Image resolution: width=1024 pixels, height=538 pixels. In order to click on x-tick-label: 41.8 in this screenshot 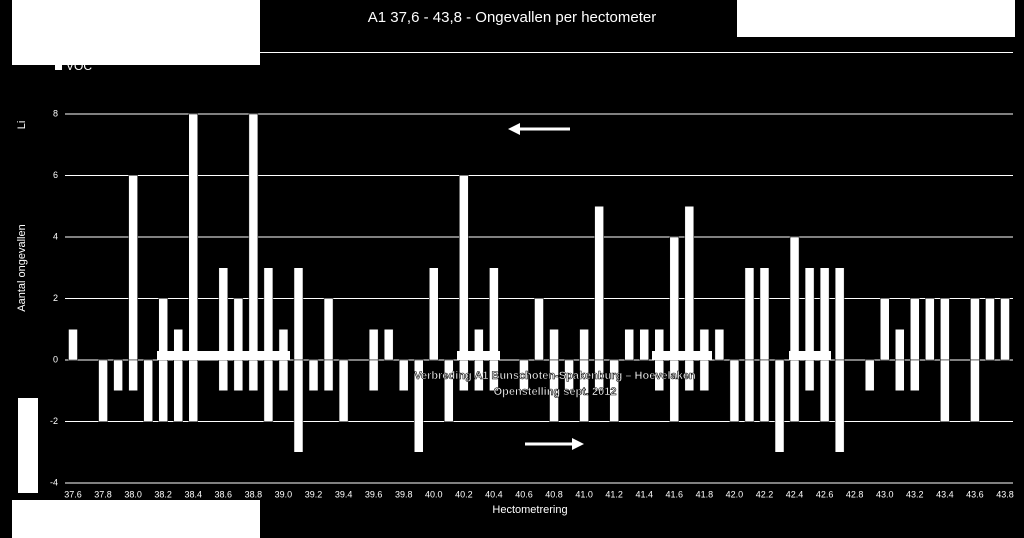, I will do `click(705, 494)`.